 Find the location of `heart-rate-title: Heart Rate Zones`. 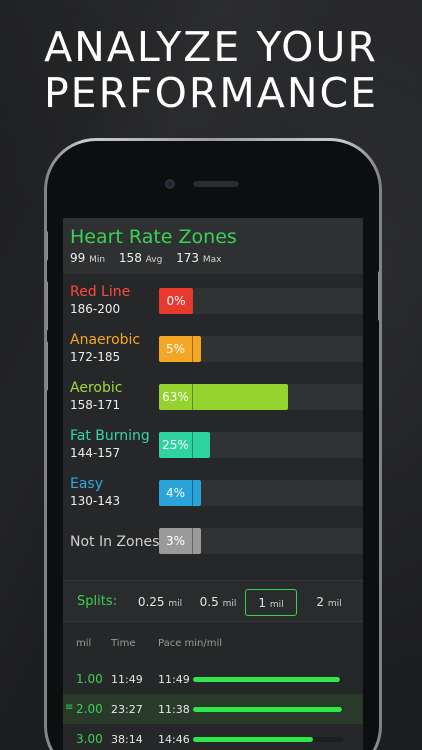

heart-rate-title: Heart Rate Zones is located at coordinates (153, 237).